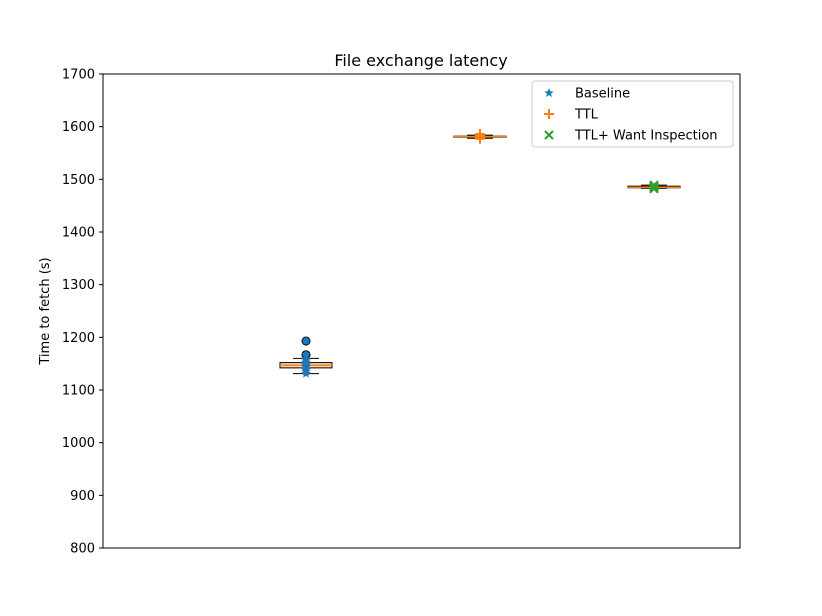  Describe the element at coordinates (78, 338) in the screenshot. I see `y-tick-label: 1200` at that location.